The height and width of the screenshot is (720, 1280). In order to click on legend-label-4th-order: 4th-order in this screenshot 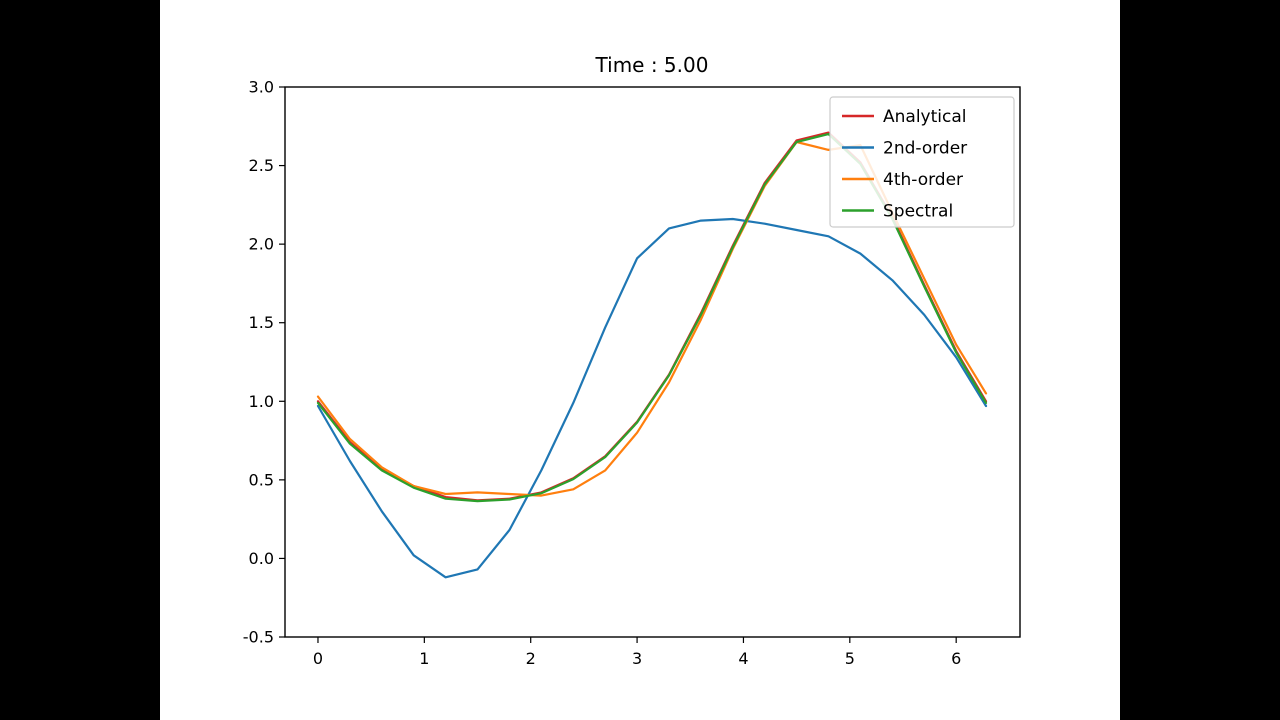, I will do `click(923, 180)`.